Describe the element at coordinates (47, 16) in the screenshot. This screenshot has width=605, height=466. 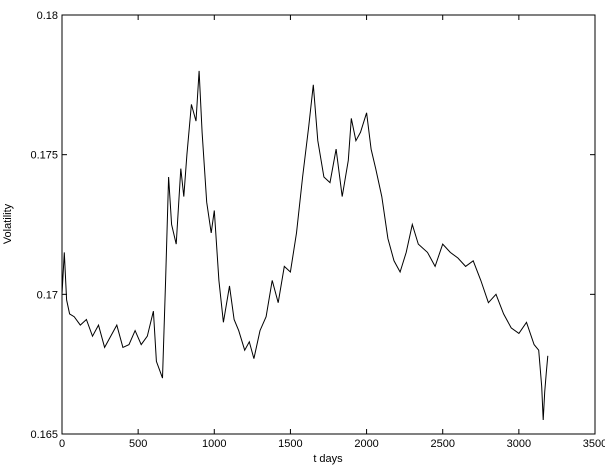
I see `y-tick-label: 0.18` at that location.